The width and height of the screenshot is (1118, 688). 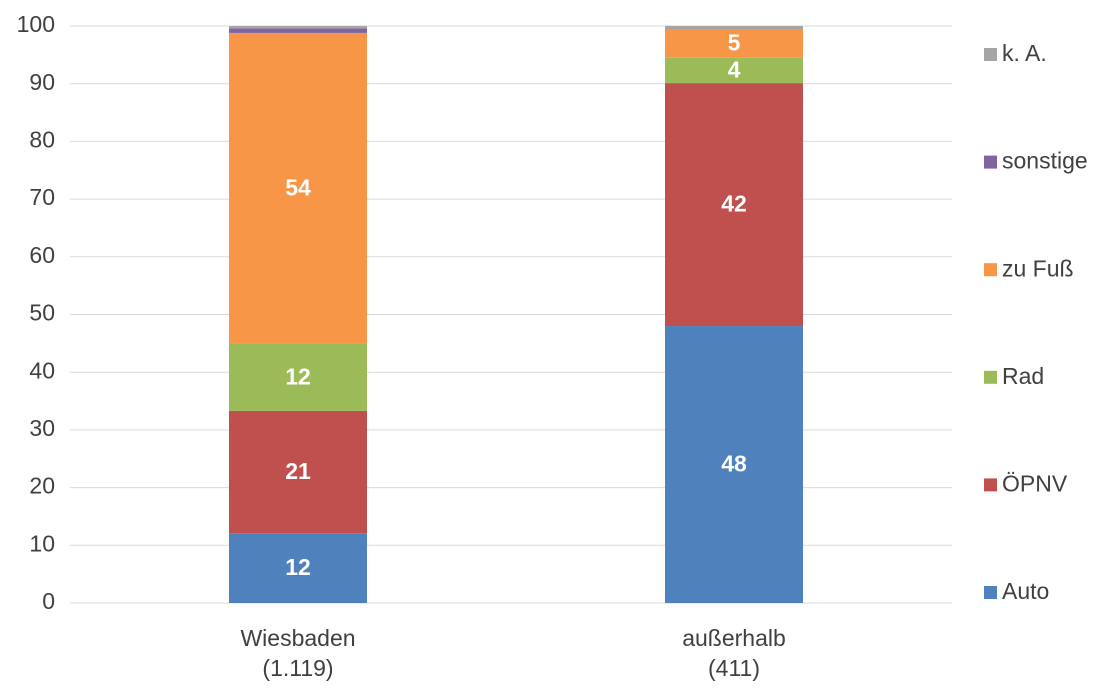 What do you see at coordinates (297, 638) in the screenshot?
I see `x-tick-label: Wiesbaden` at bounding box center [297, 638].